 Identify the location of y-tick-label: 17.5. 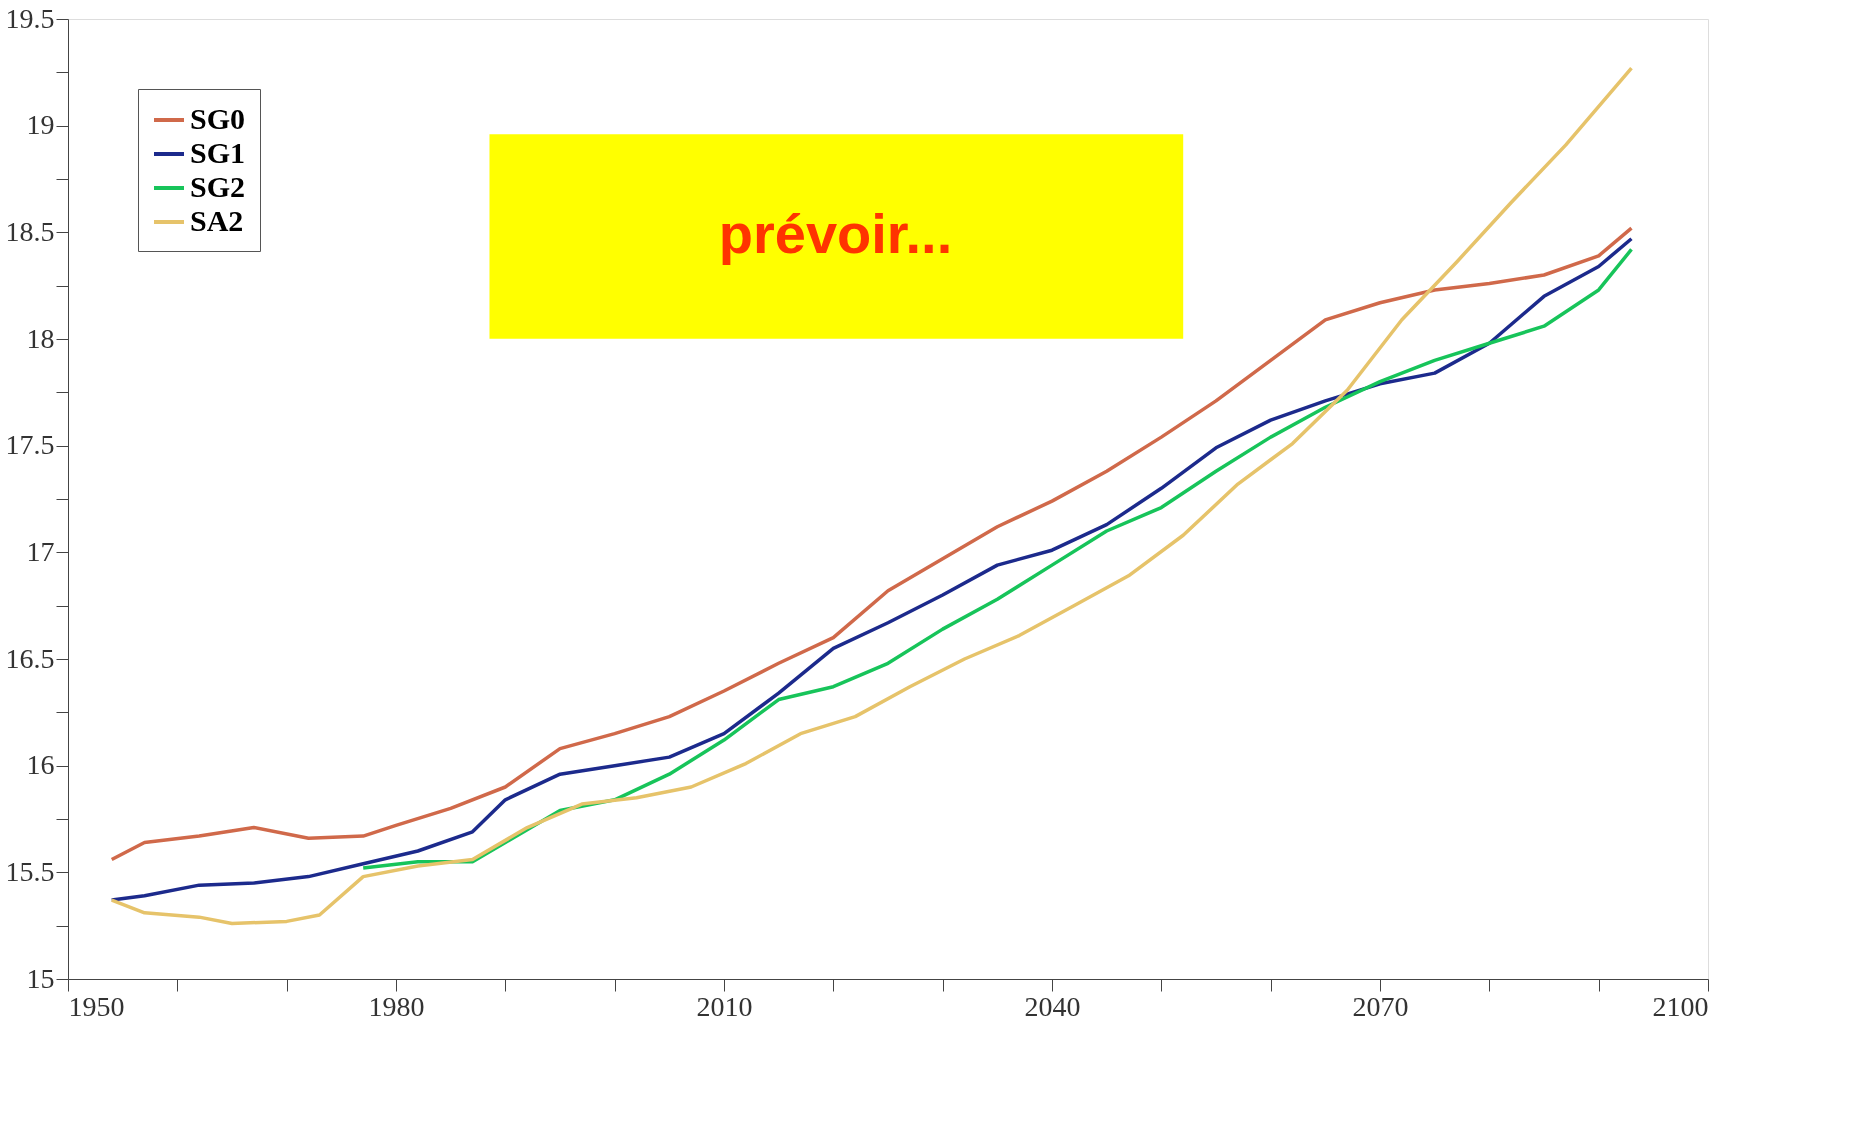
(30, 445).